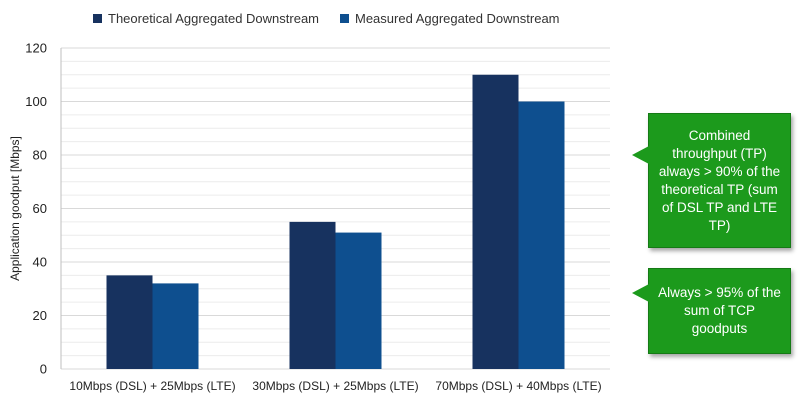  I want to click on callout-tcp-goodput: Always > 95% of the sum of TCP goodputs, so click(711, 311).